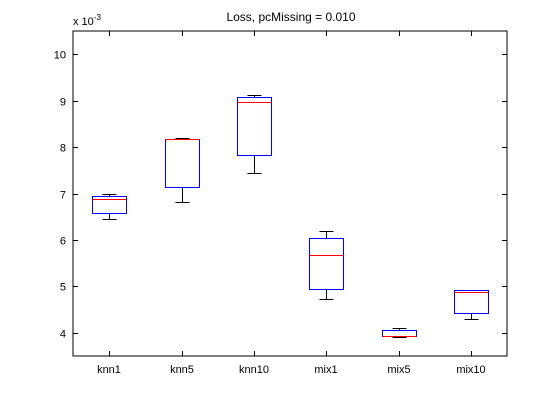 The image size is (560, 420). Describe the element at coordinates (254, 126) in the screenshot. I see `box-knn10` at that location.